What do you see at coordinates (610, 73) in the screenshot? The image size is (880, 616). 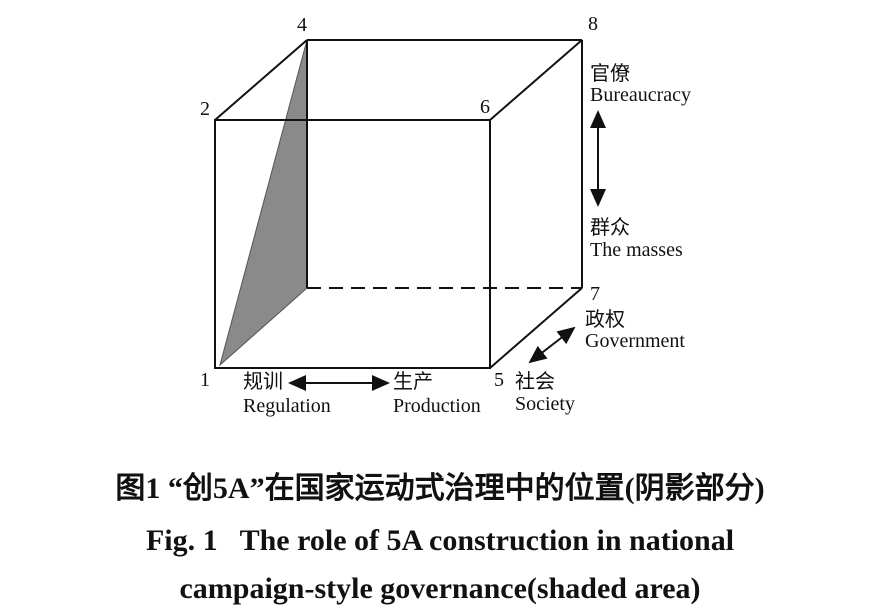 I see `axis-label-zh: 官僚` at bounding box center [610, 73].